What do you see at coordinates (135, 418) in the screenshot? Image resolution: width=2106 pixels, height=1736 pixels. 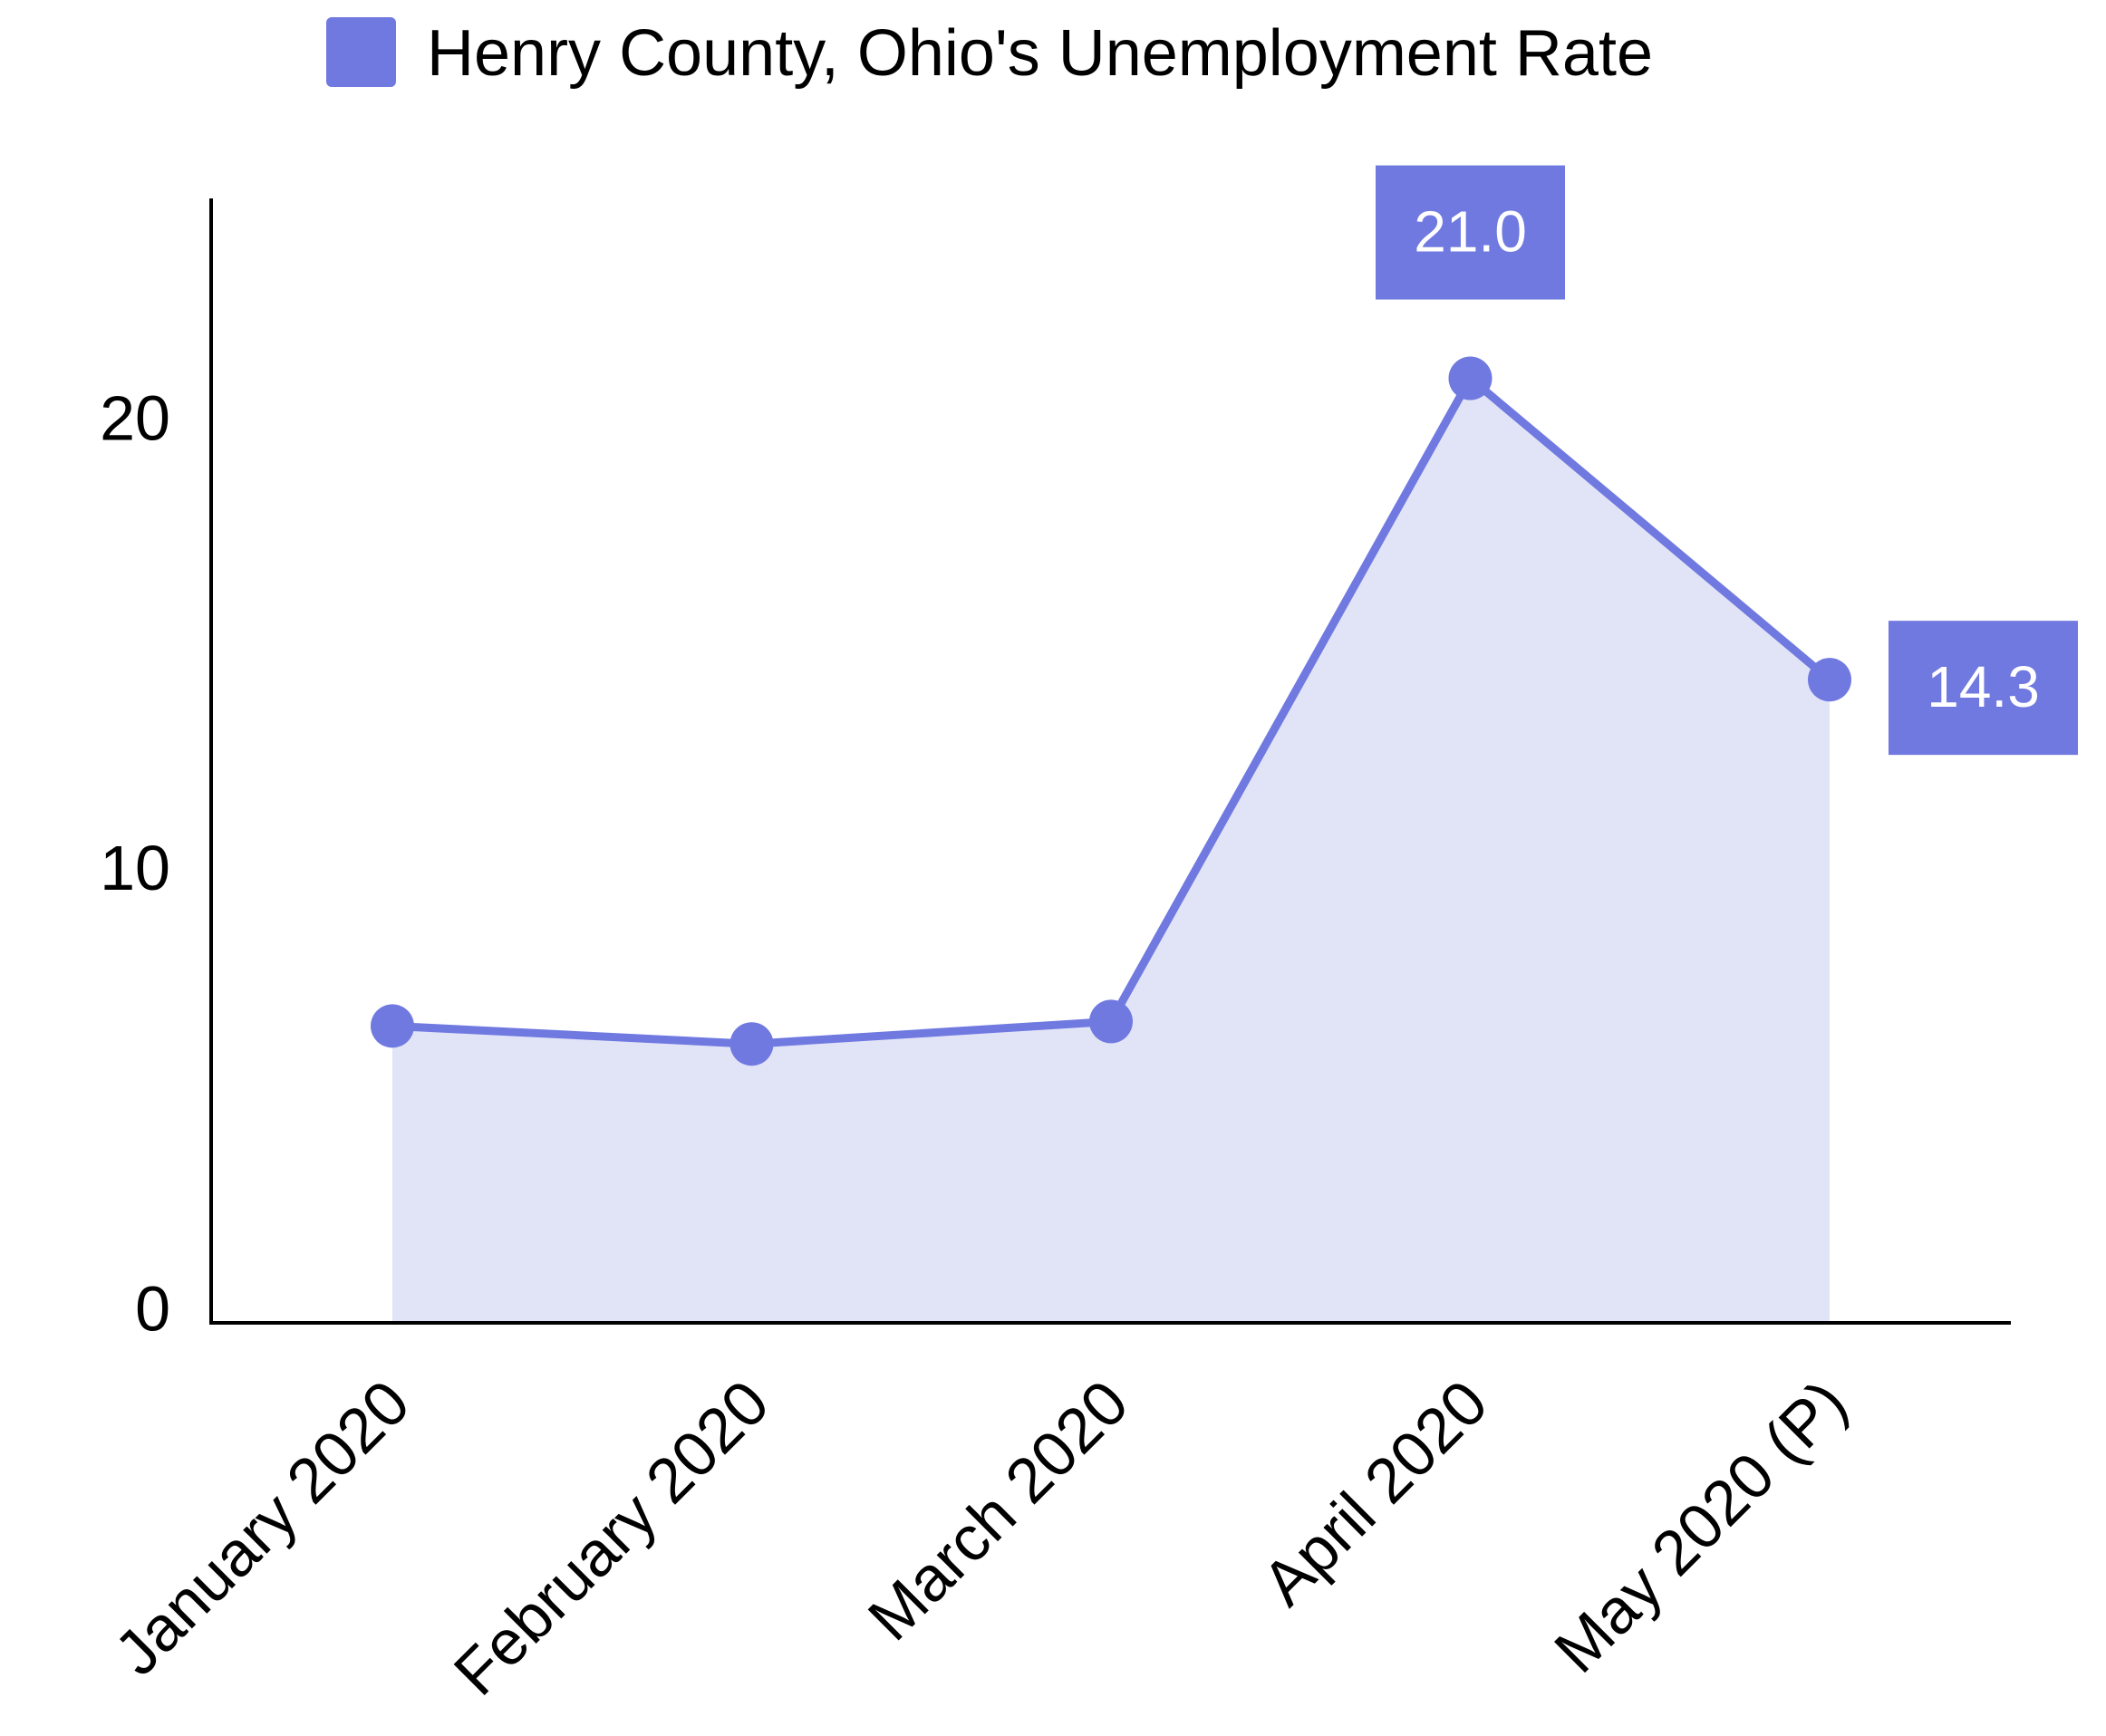 I see `y-tick-label: 20` at bounding box center [135, 418].